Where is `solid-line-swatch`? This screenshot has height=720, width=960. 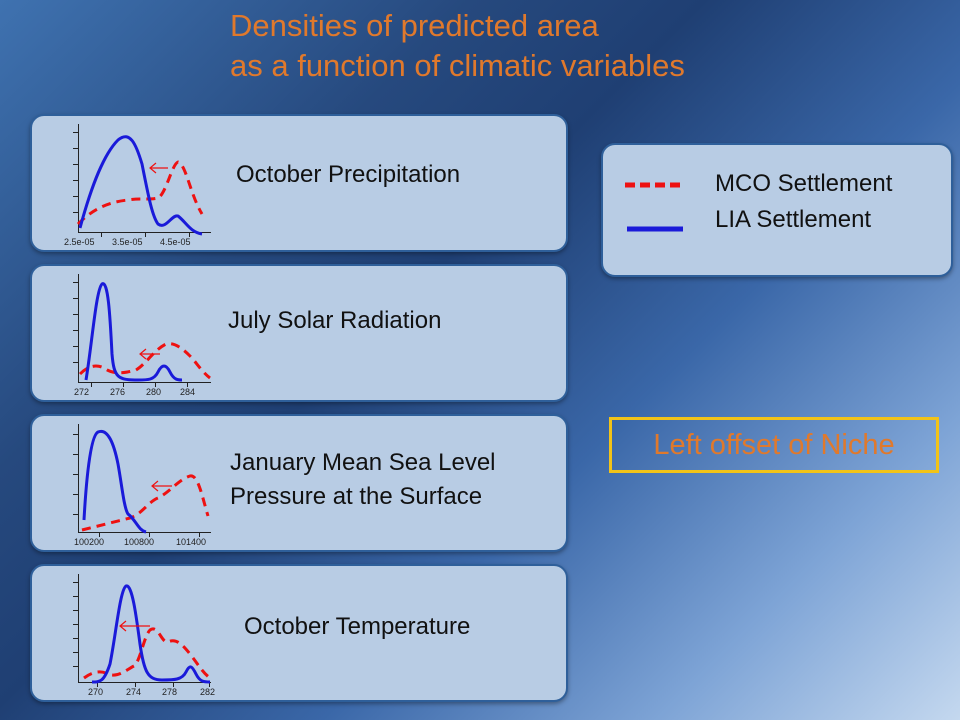
solid-line-swatch is located at coordinates (655, 229).